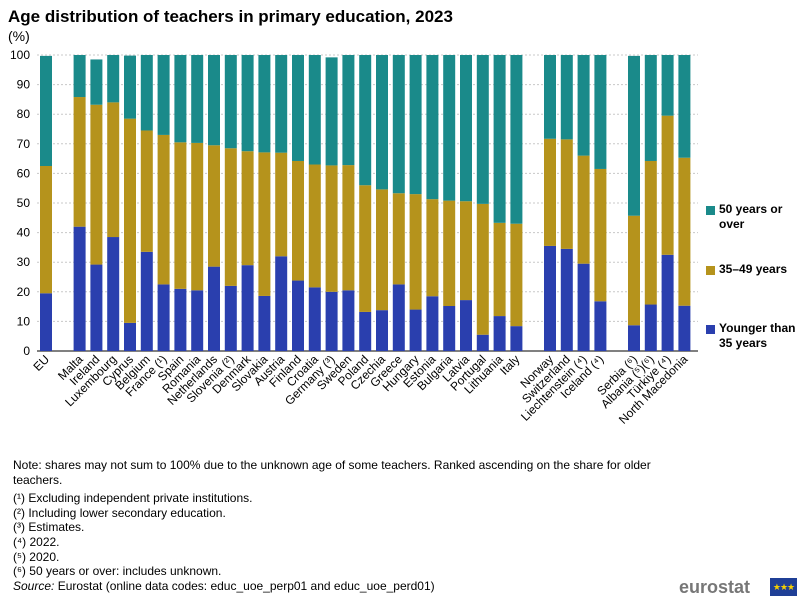 The width and height of the screenshot is (800, 603). Describe the element at coordinates (117, 571) in the screenshot. I see `footnote-6: (⁶) 50 years or over: includes unknown.` at that location.